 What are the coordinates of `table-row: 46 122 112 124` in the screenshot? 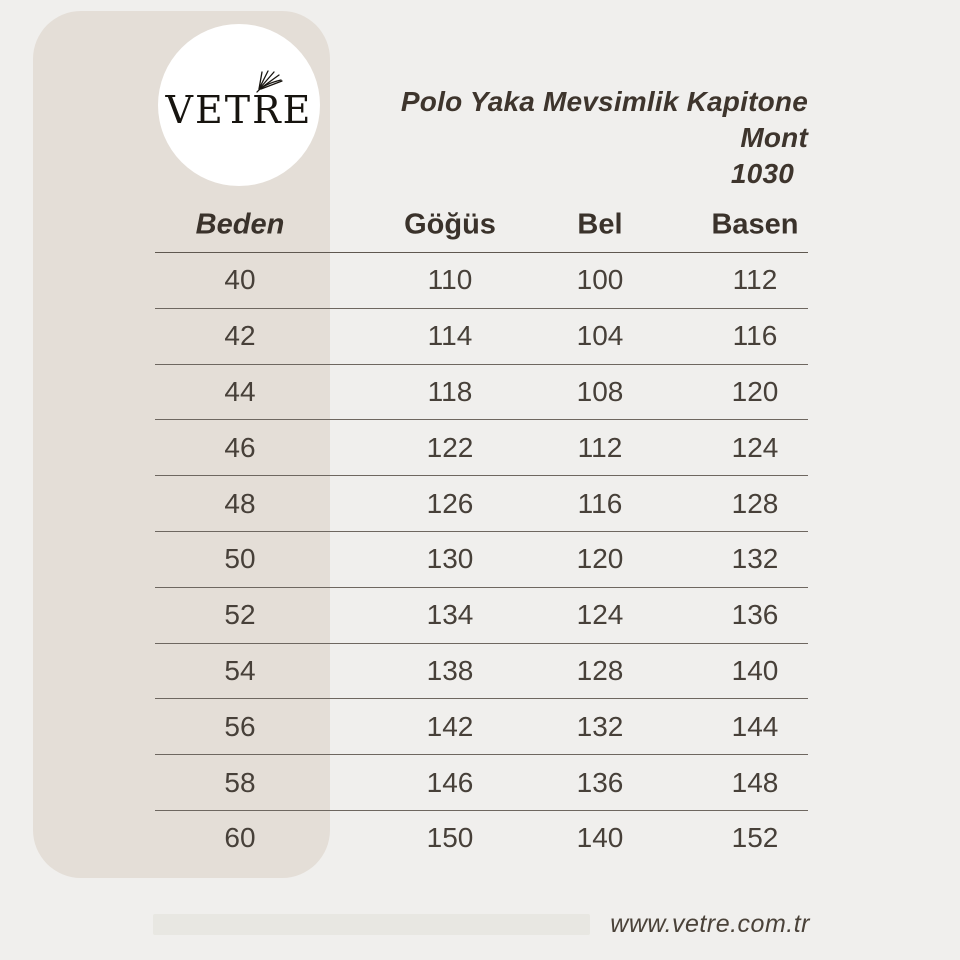 It's located at (481, 448).